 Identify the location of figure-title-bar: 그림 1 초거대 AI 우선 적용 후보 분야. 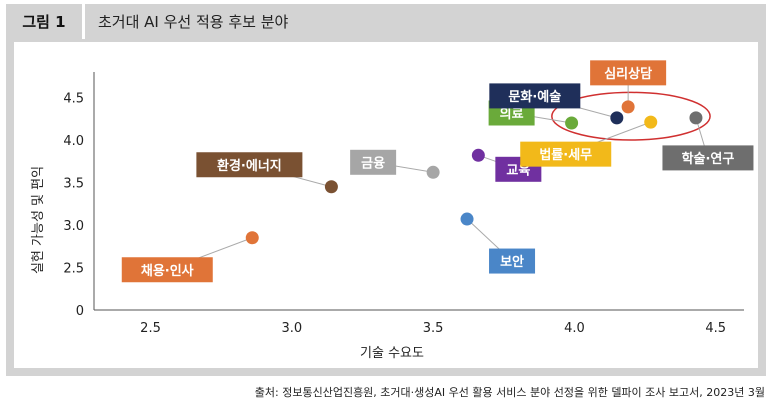
(386, 21).